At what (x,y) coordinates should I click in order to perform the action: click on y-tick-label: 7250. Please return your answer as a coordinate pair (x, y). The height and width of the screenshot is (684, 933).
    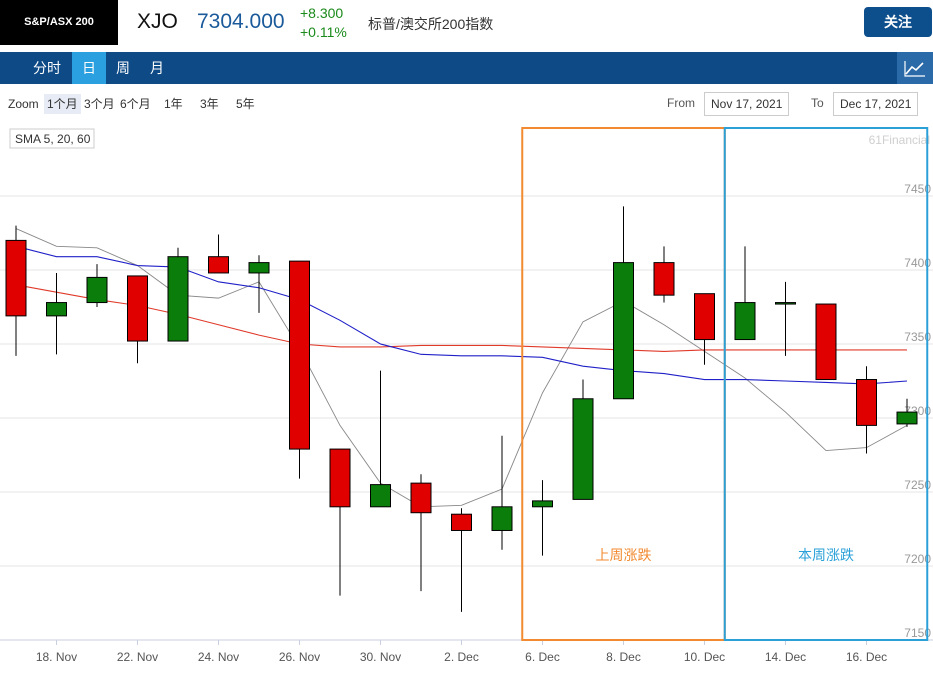
    Looking at the image, I should click on (917, 485).